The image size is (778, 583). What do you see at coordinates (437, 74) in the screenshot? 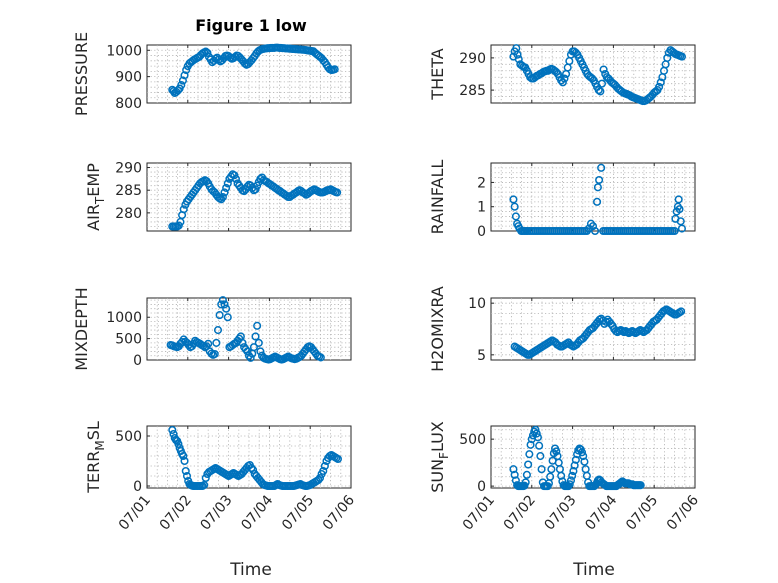
I see `y-axis-label: THETA` at bounding box center [437, 74].